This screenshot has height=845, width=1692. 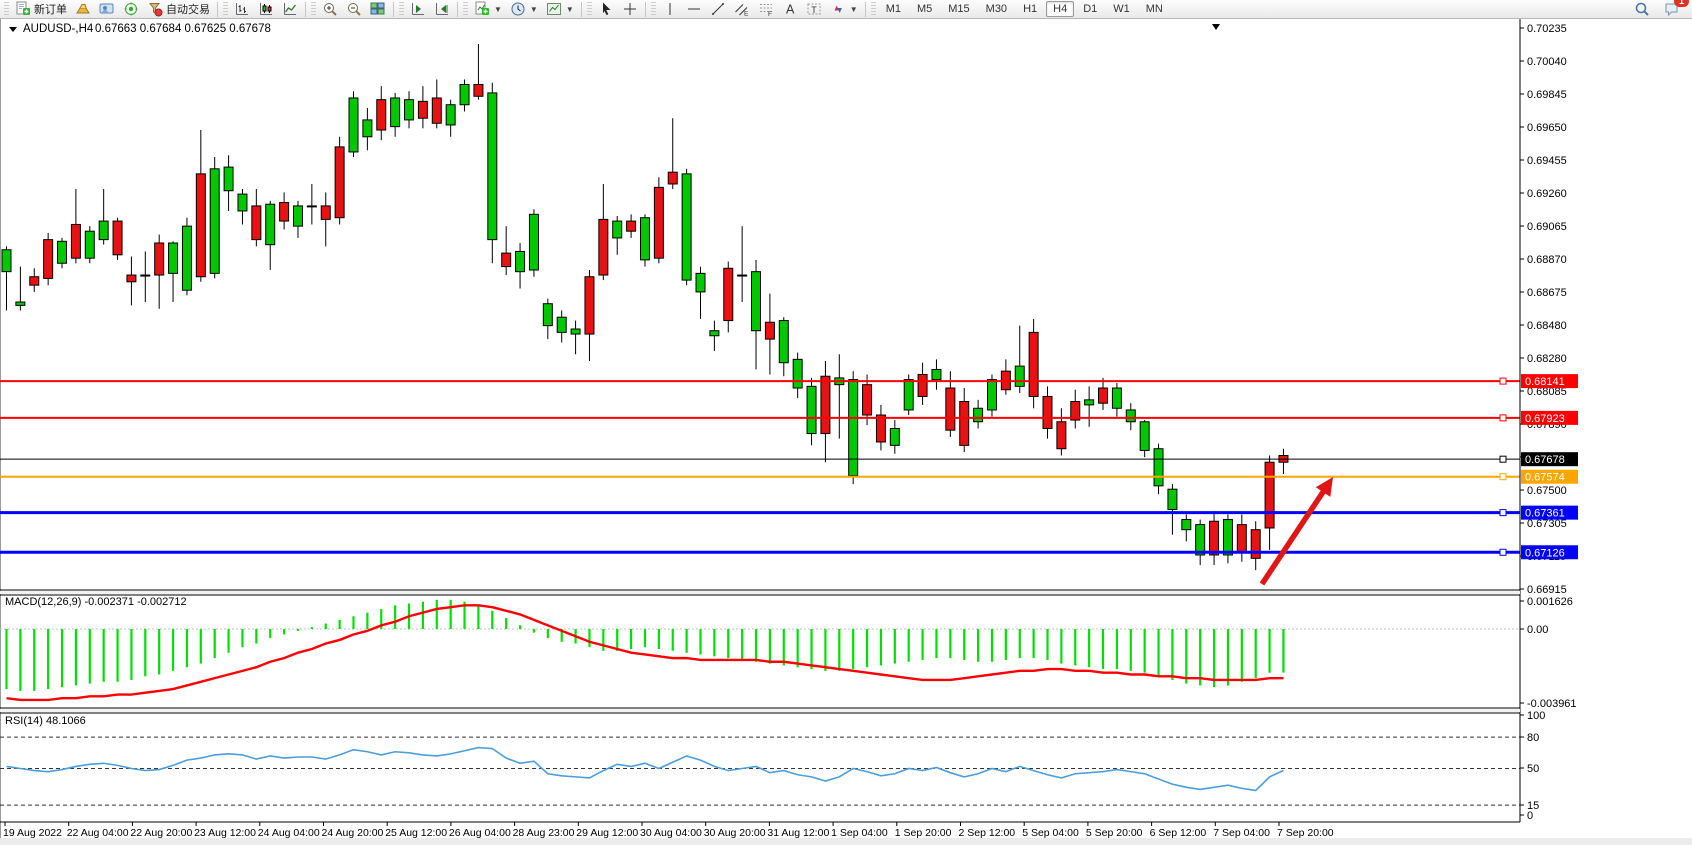 What do you see at coordinates (718, 9) in the screenshot?
I see `trendline-button` at bounding box center [718, 9].